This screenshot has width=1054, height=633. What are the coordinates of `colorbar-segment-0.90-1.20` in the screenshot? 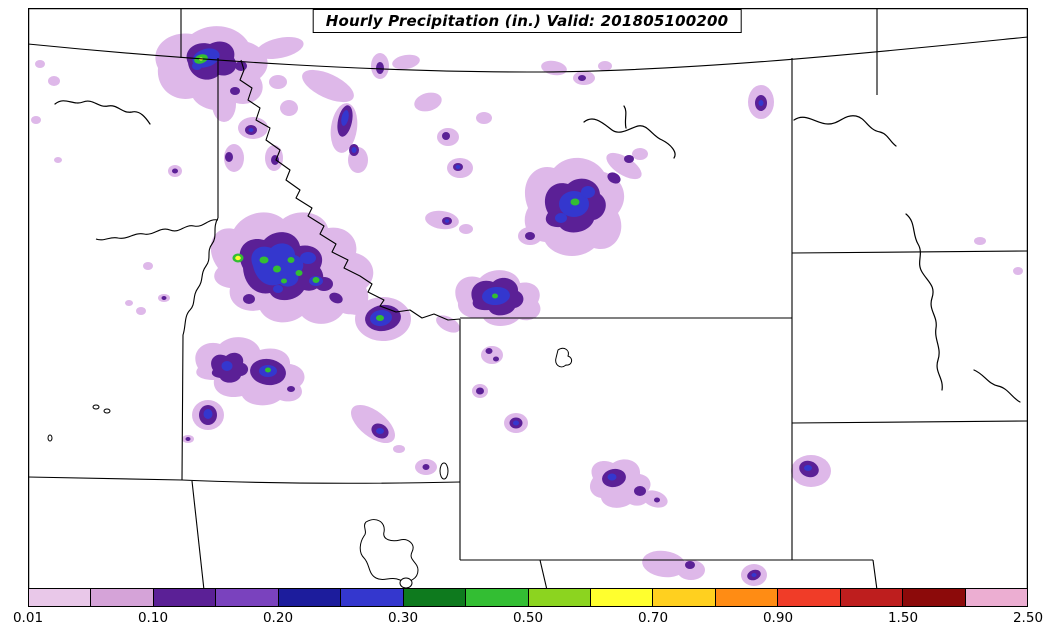 It's located at (808, 597).